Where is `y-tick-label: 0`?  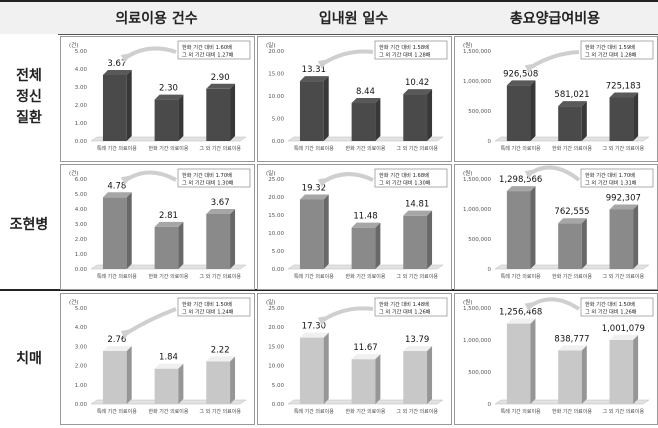 y-tick-label: 0 is located at coordinates (490, 405).